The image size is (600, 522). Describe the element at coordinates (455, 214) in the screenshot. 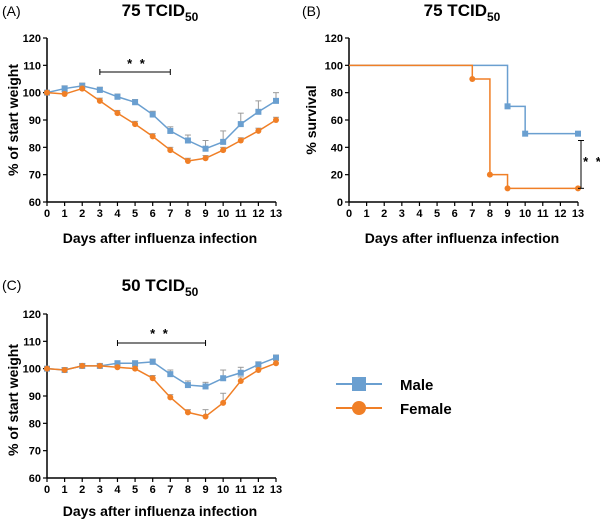

I see `panel-b-x-tick-label: 6` at that location.